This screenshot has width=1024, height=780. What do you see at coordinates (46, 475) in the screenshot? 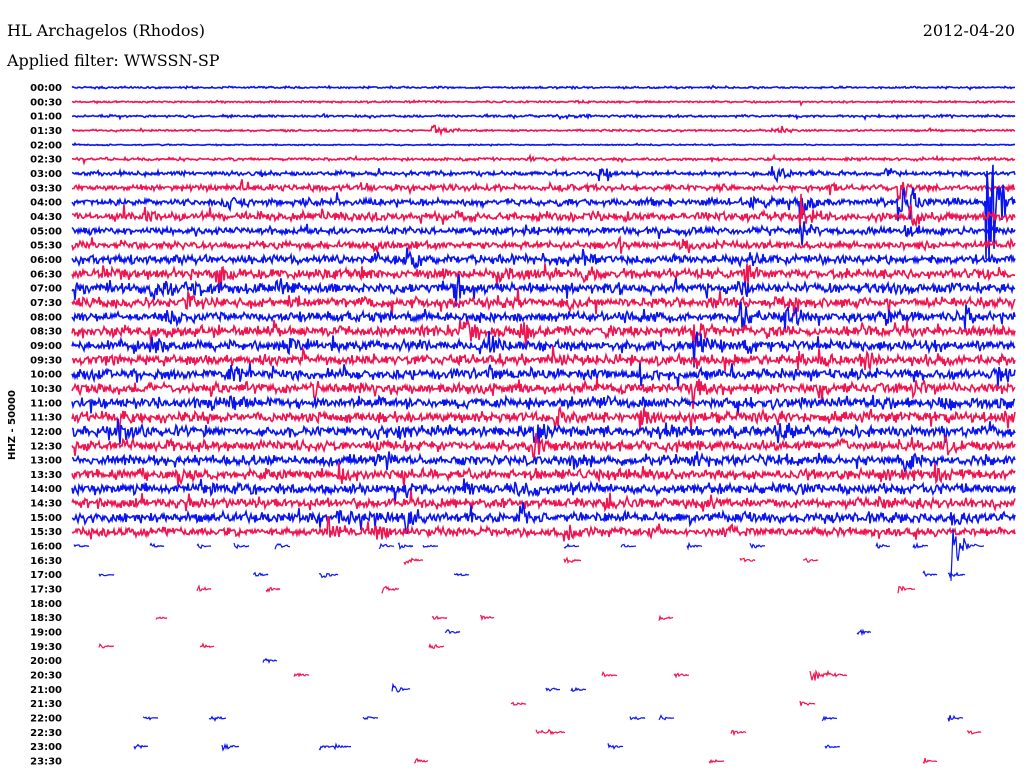
I see `row-label: 13:30` at bounding box center [46, 475].